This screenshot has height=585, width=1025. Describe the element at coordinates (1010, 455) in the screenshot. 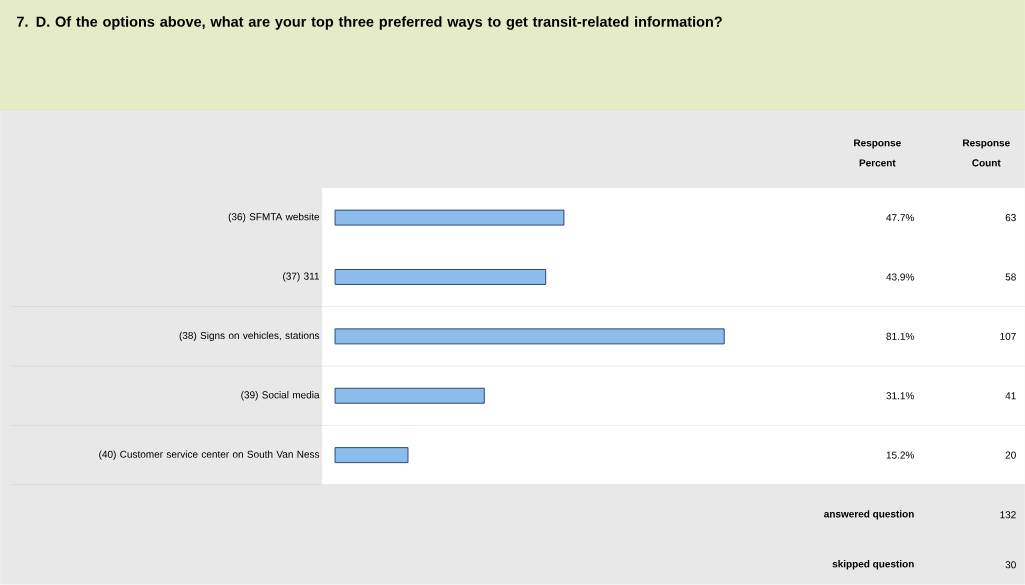

I see `text: 20` at that location.